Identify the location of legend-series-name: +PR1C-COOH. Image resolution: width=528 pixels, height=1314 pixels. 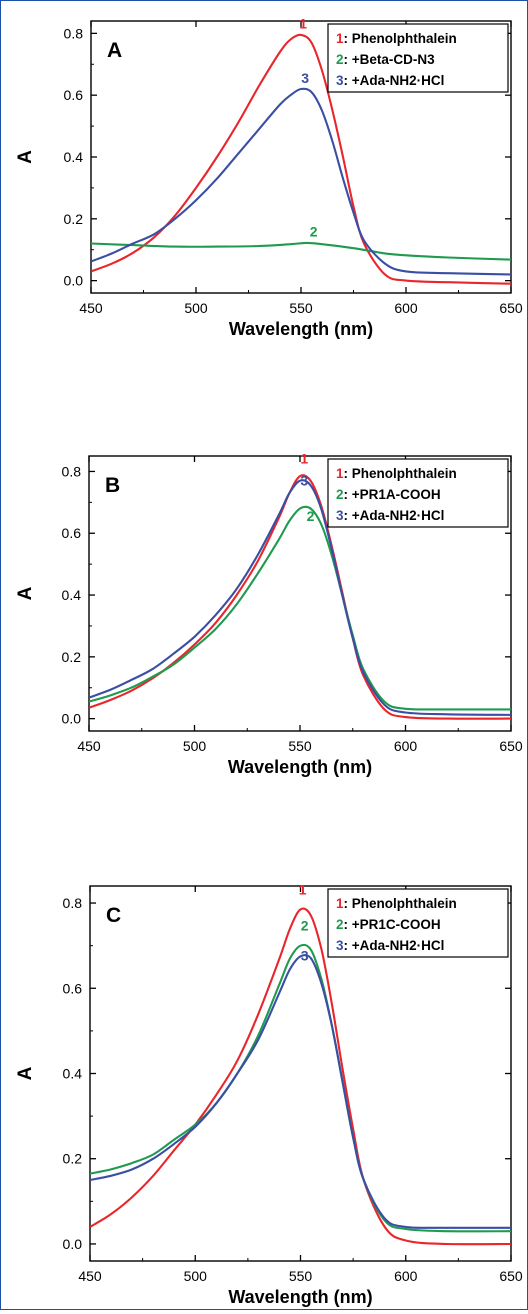
(396, 924).